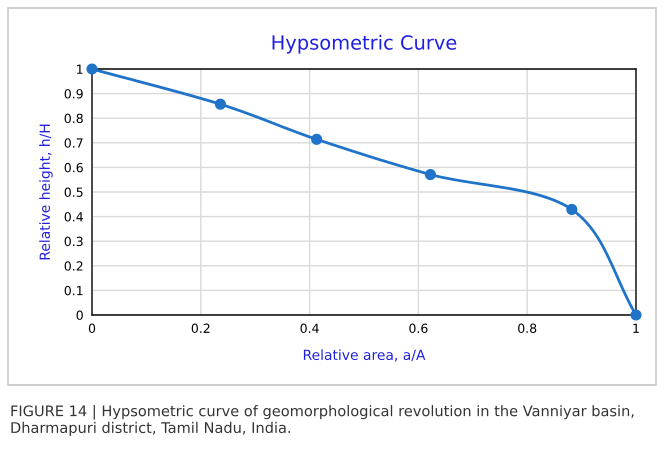 The height and width of the screenshot is (456, 664). I want to click on y-tick-label: 0.1, so click(73, 291).